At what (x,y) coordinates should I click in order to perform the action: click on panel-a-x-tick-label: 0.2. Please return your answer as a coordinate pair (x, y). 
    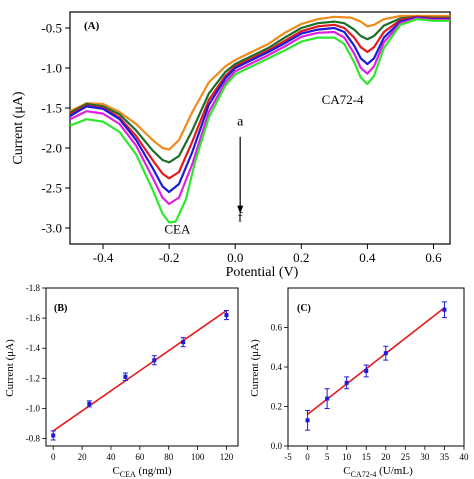
    Looking at the image, I should click on (301, 257).